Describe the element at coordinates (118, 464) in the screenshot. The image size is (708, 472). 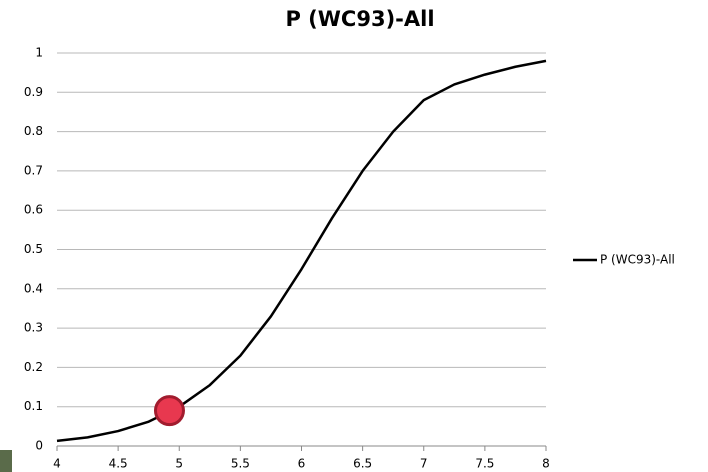
I see `x-tick-label: 4.5` at that location.